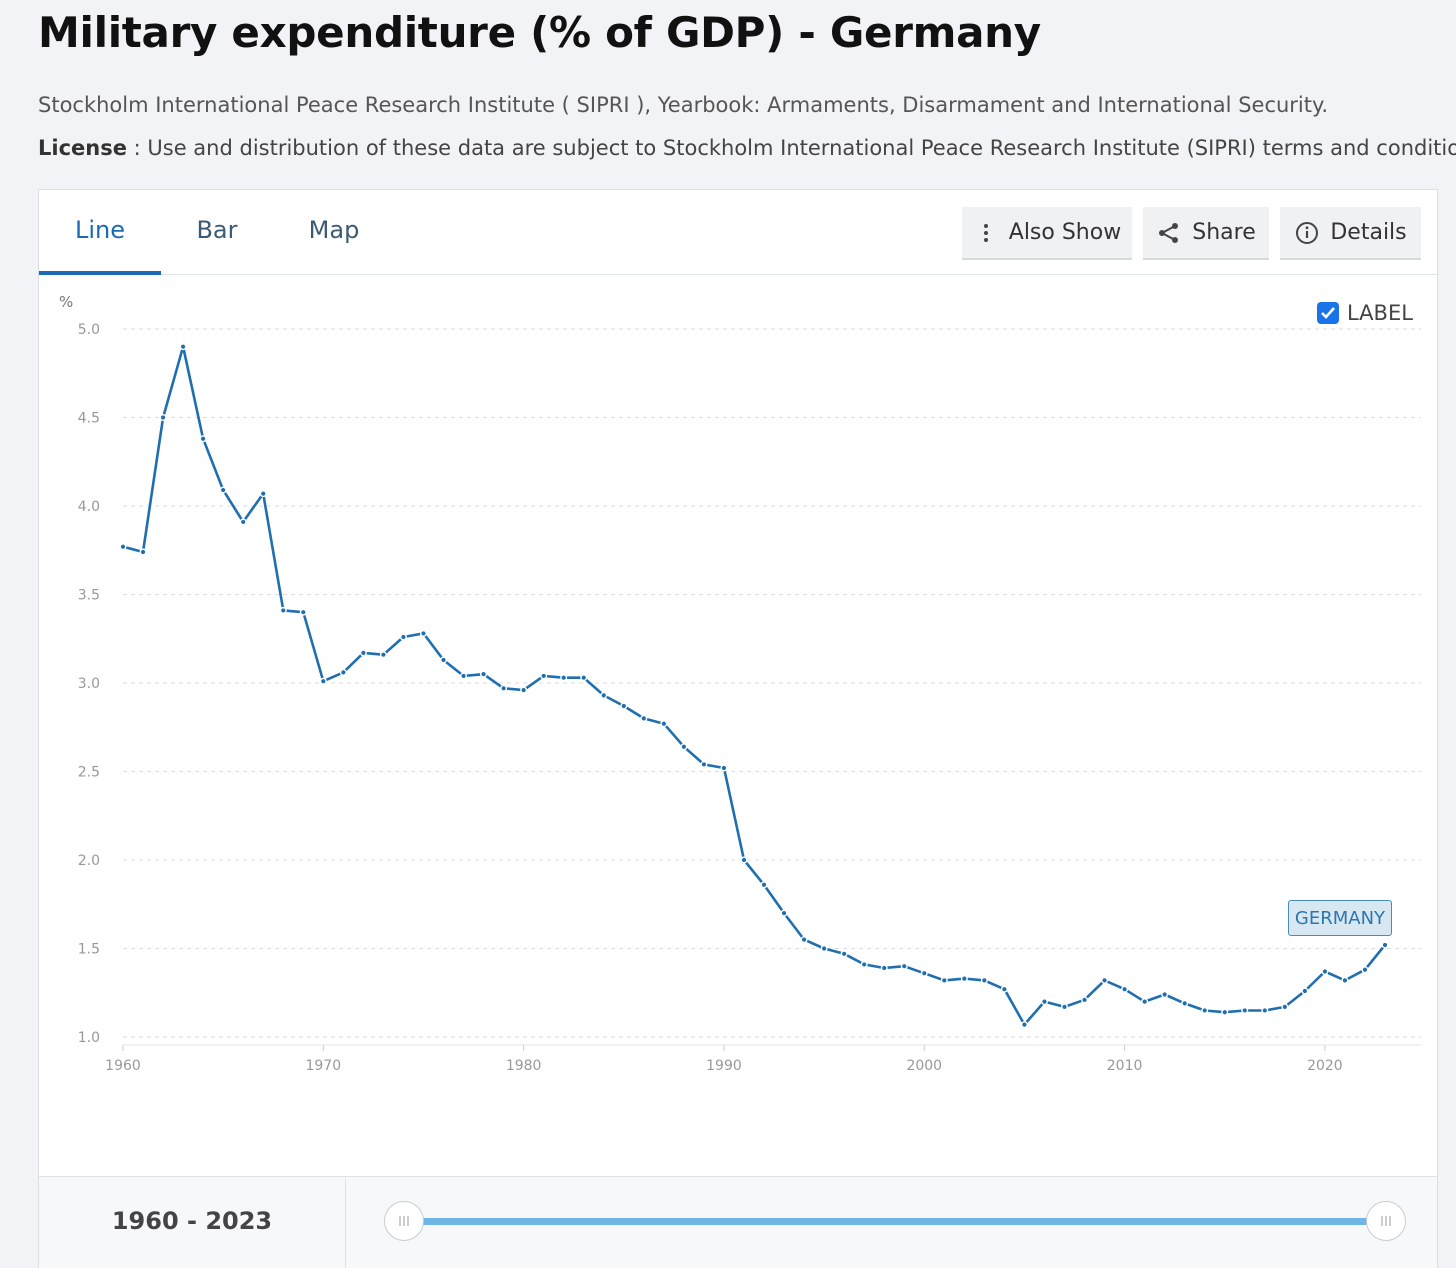  What do you see at coordinates (1047, 233) in the screenshot?
I see `also-show-button: Also Show` at bounding box center [1047, 233].